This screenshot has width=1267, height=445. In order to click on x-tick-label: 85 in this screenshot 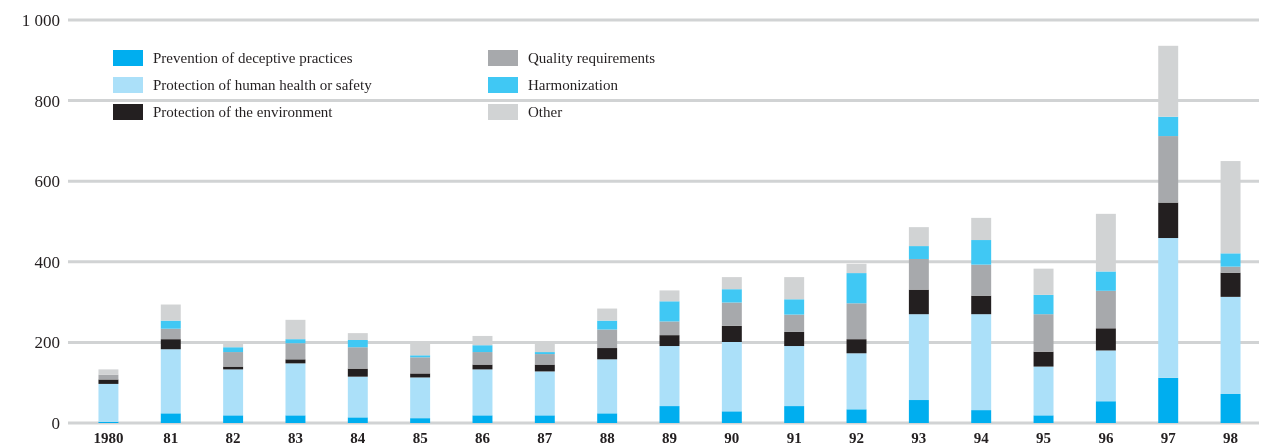, I will do `click(420, 437)`.